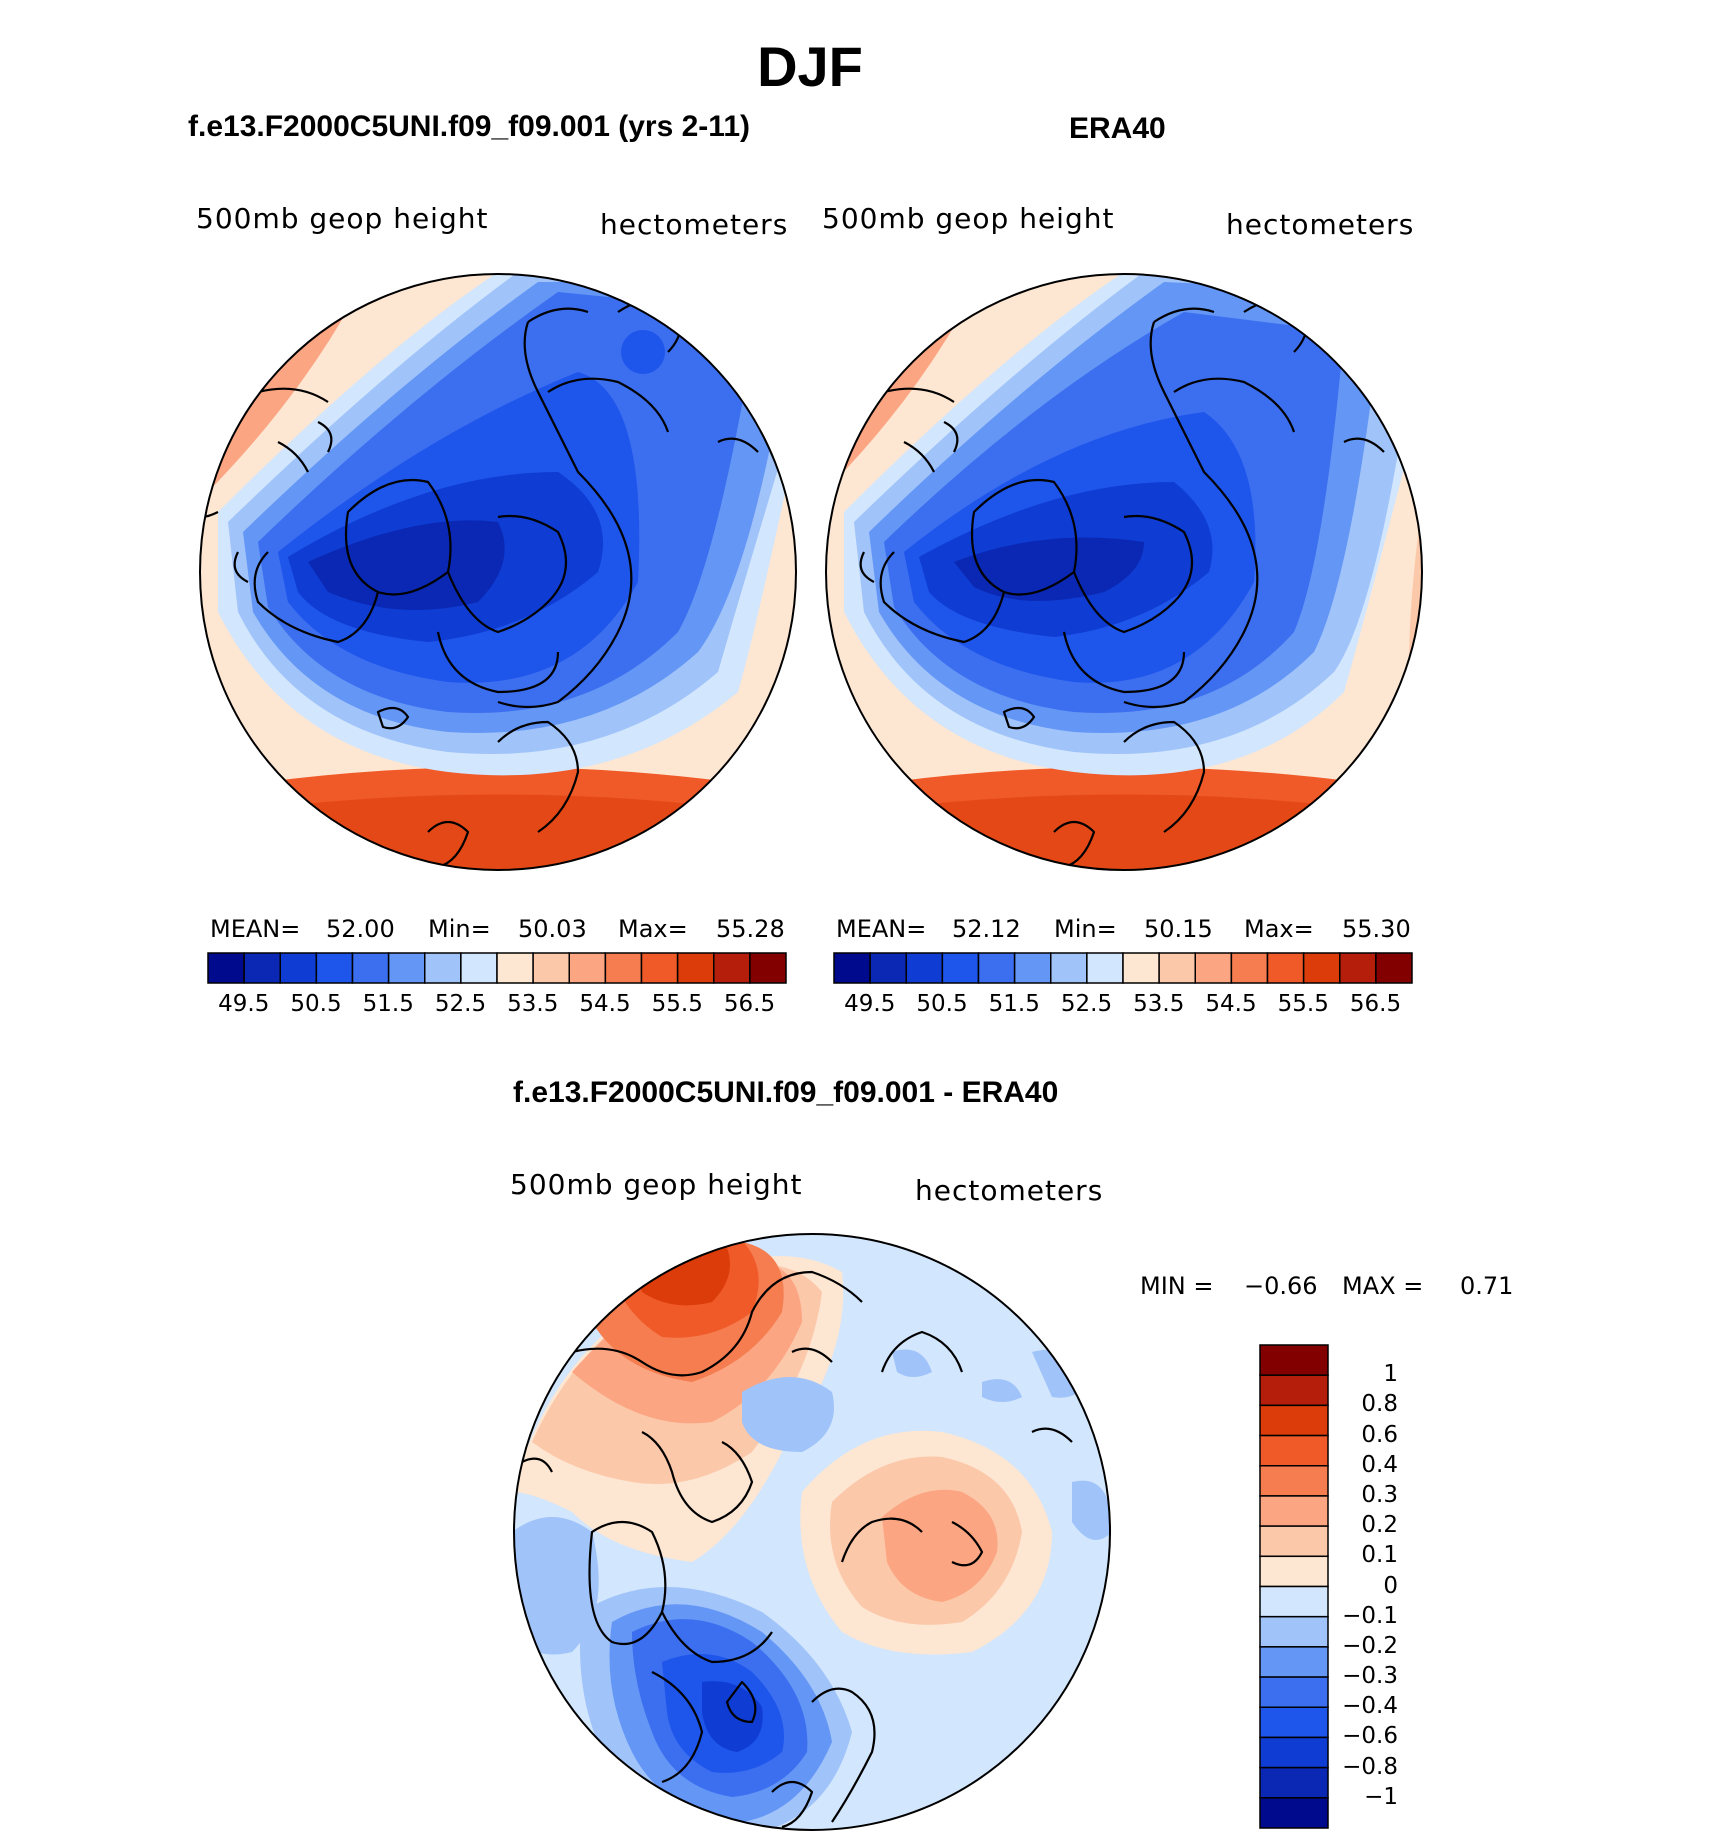  Describe the element at coordinates (786, 1092) in the screenshot. I see `diff-panel-title: f.e13.F2000C5UNI.f09_f09.001 - ERA40` at that location.